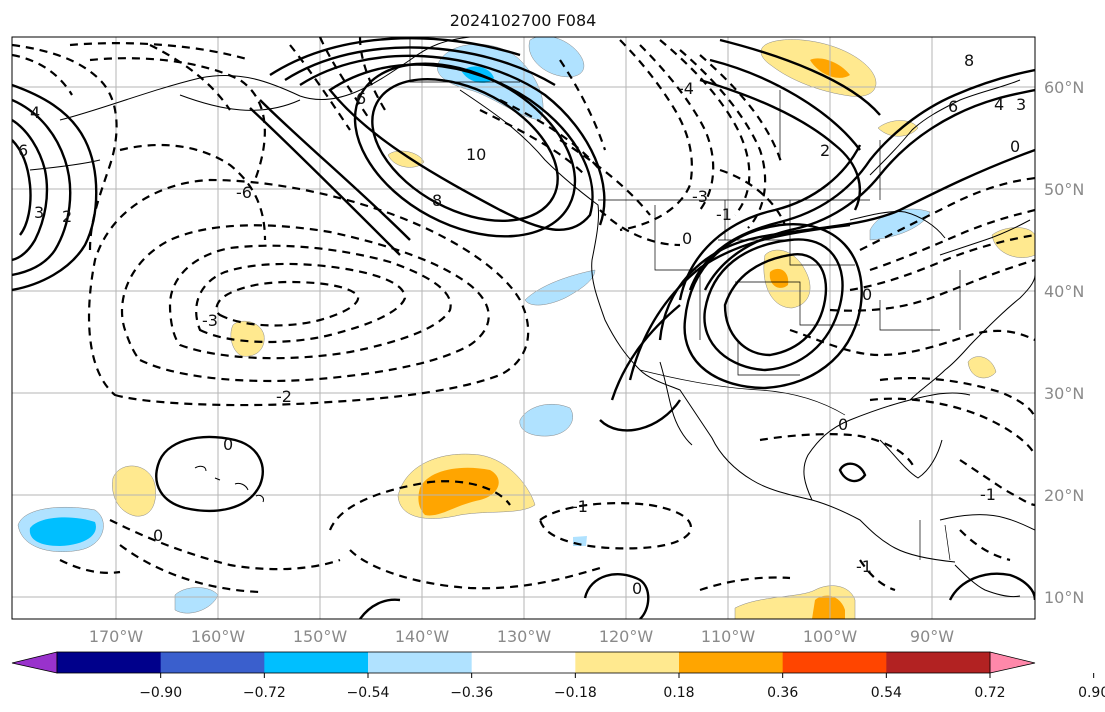 This screenshot has width=1105, height=712. I want to click on colorbar-extend-high, so click(1012, 662).